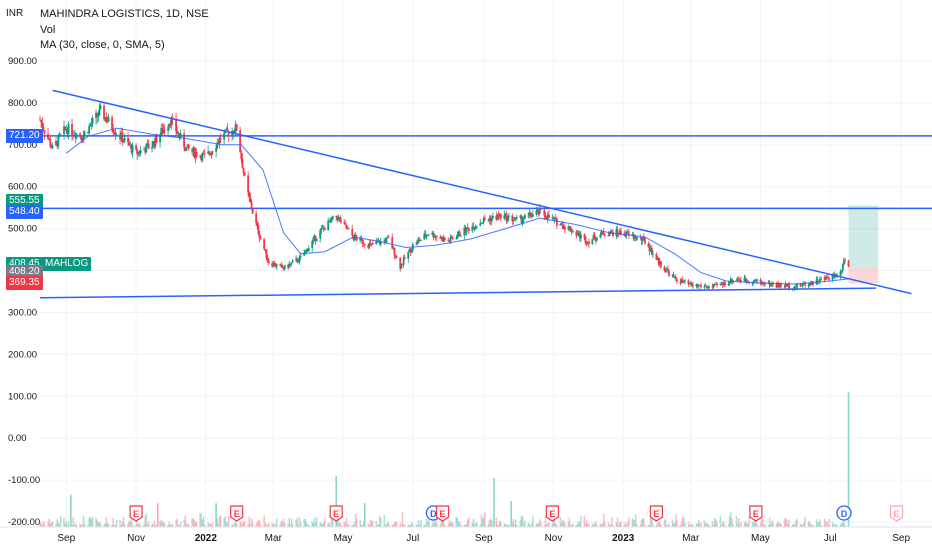 Image resolution: width=932 pixels, height=550 pixels. What do you see at coordinates (760, 538) in the screenshot?
I see `x-tick-label: May` at bounding box center [760, 538].